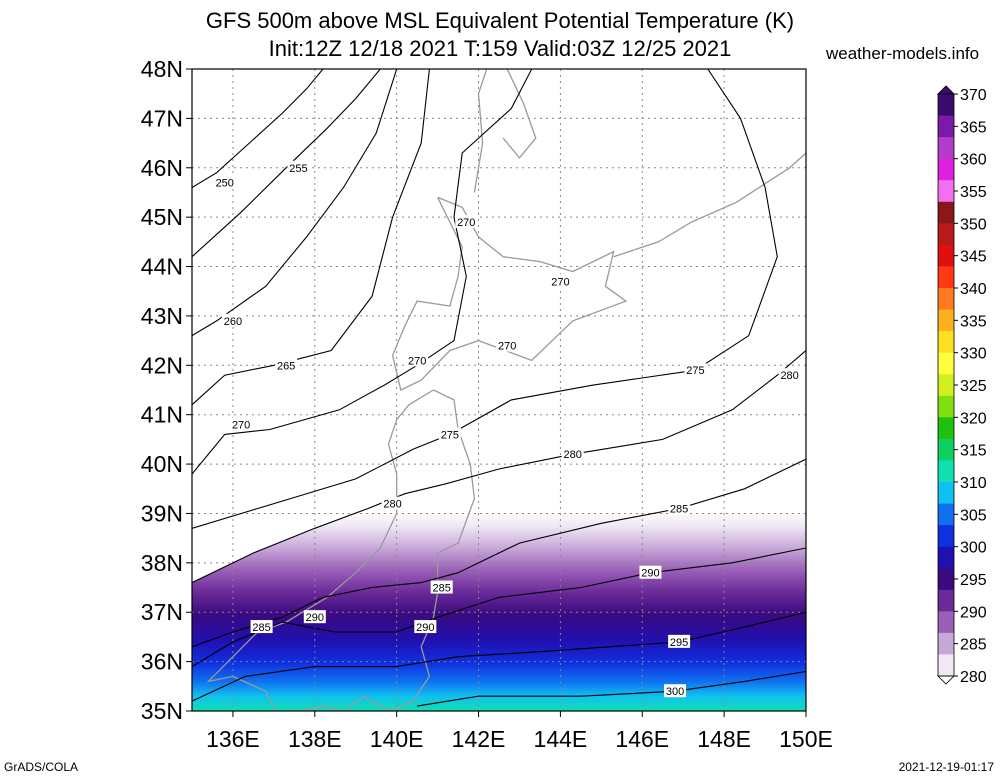 This screenshot has width=1000, height=779. Describe the element at coordinates (397, 739) in the screenshot. I see `lon-label: 140E` at that location.